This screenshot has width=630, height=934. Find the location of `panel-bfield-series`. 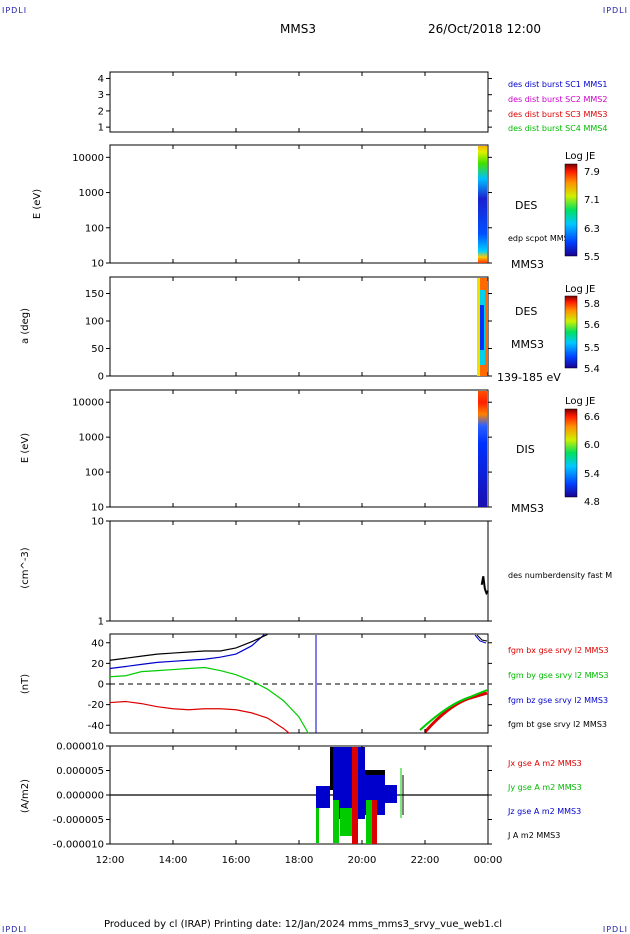

panel-bfield-series is located at coordinates (209, 683).